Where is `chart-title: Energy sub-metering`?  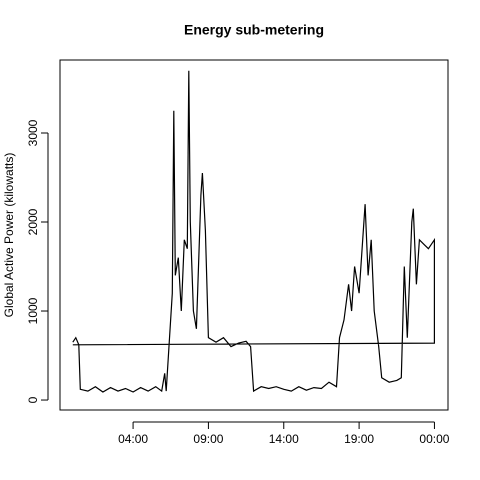
chart-title: Energy sub-metering is located at coordinates (254, 30).